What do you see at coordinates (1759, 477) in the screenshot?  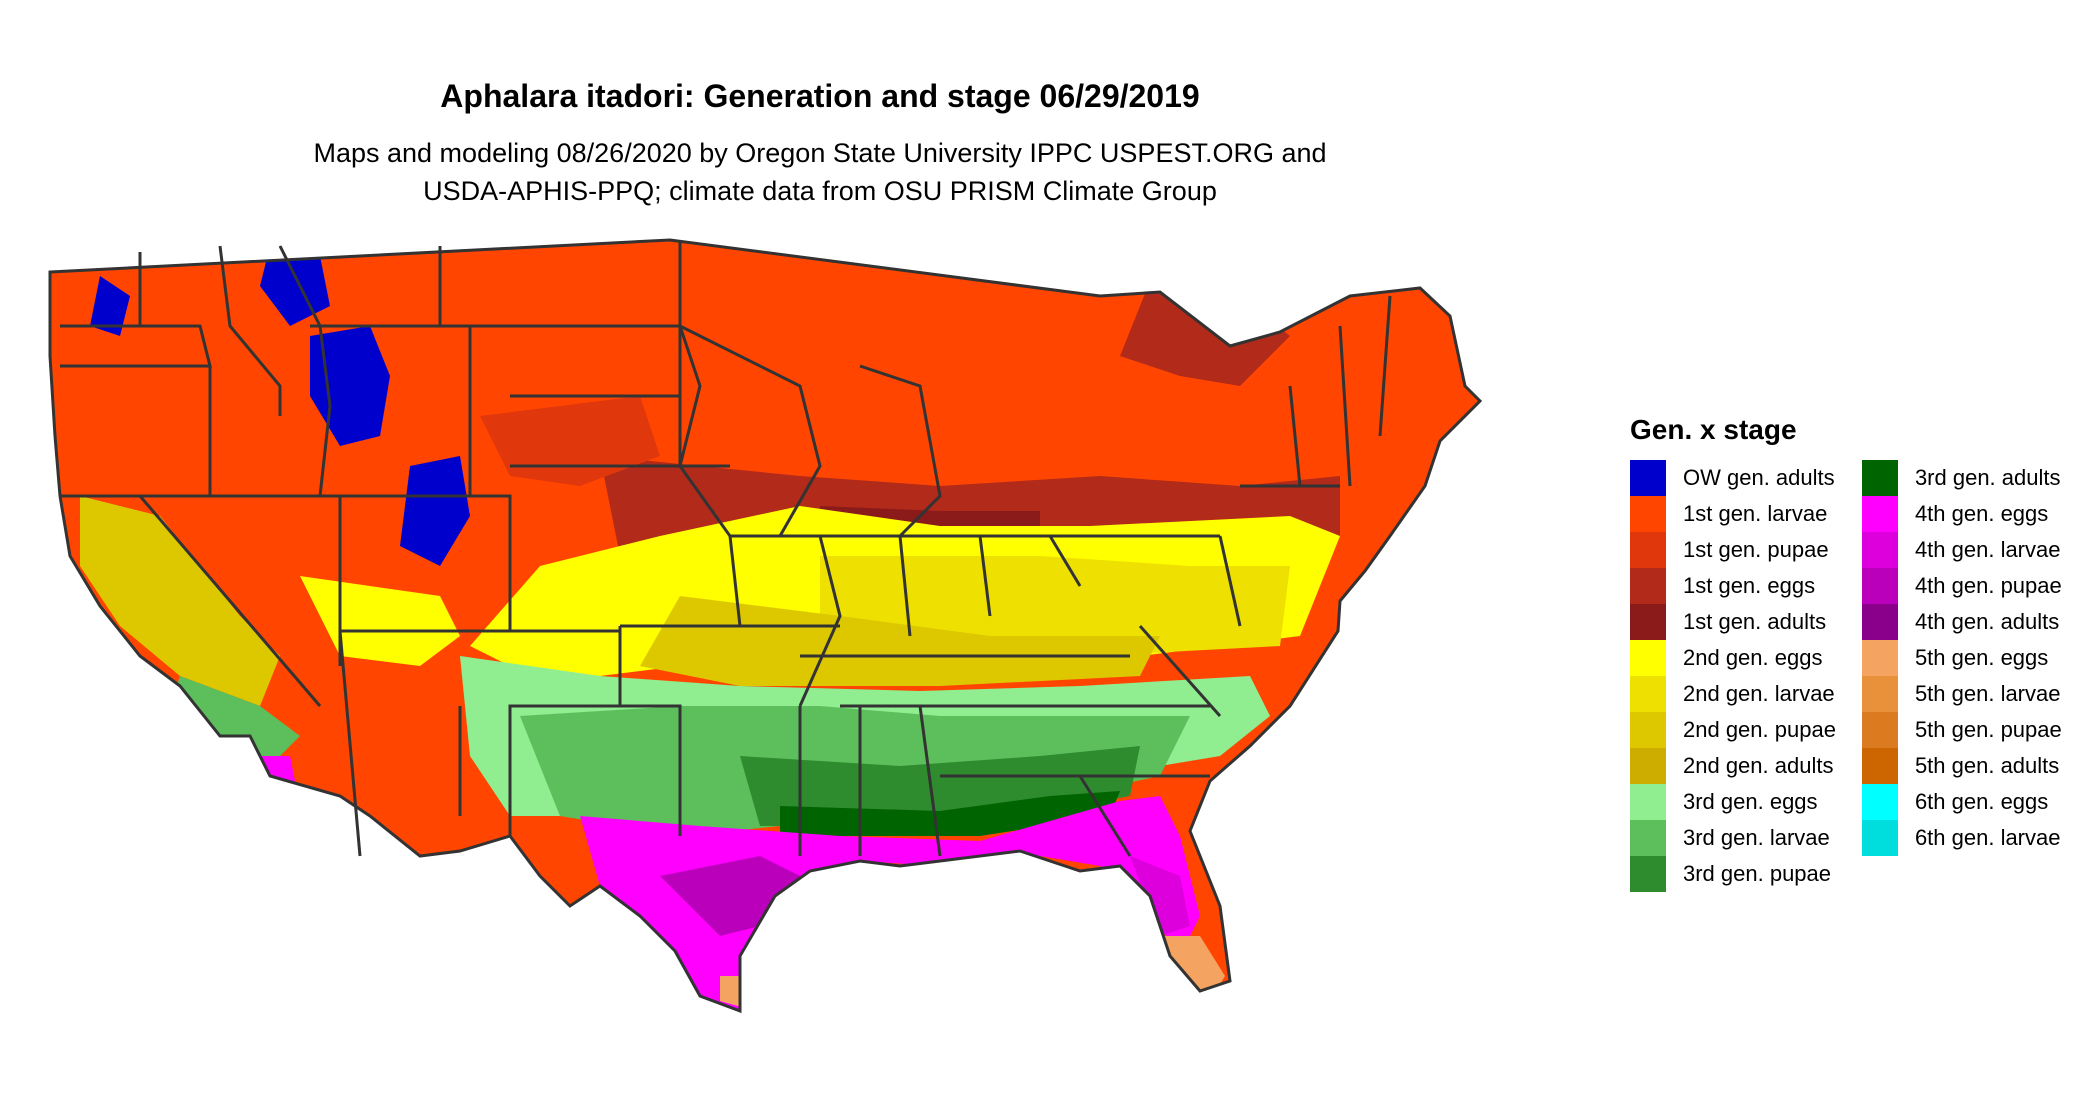 I see `legend-label: OW gen. adults` at bounding box center [1759, 477].